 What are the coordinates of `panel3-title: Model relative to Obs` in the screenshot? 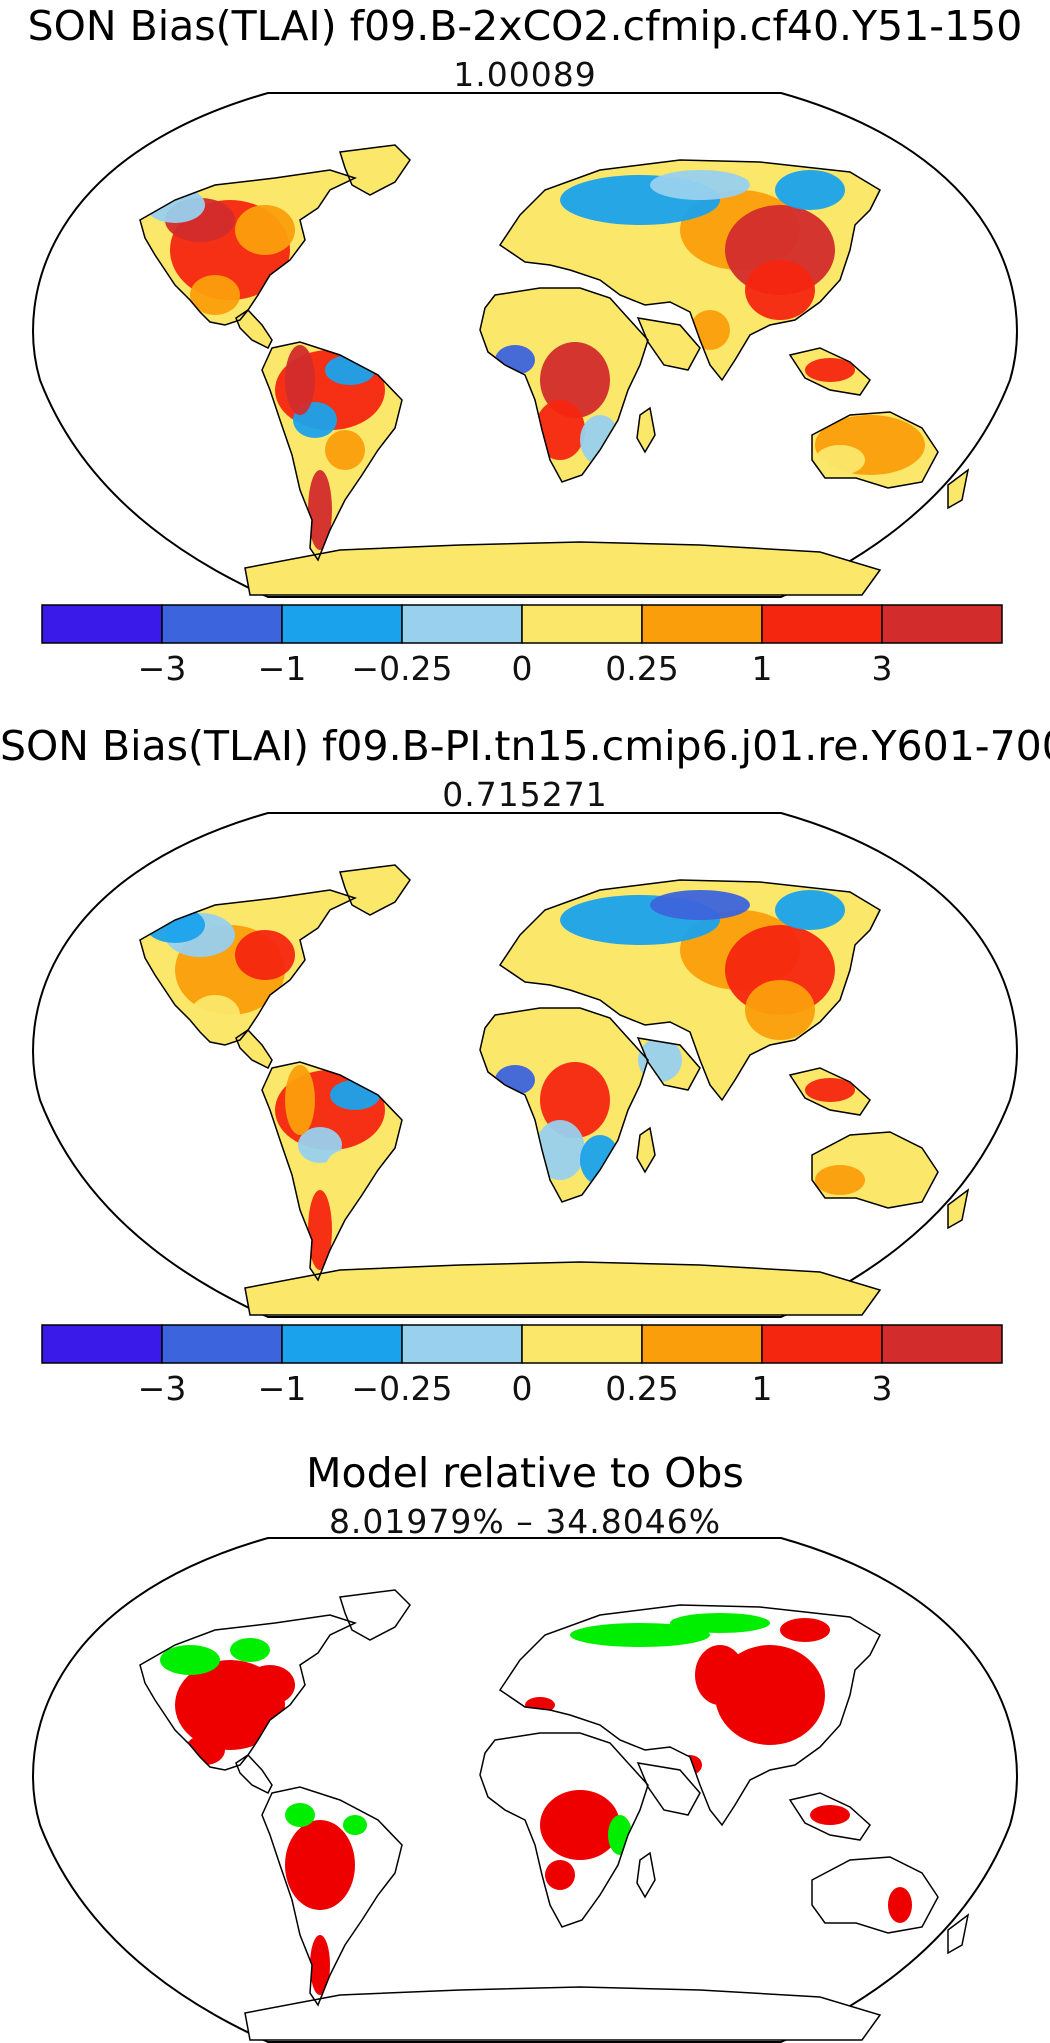 It's located at (525, 1473).